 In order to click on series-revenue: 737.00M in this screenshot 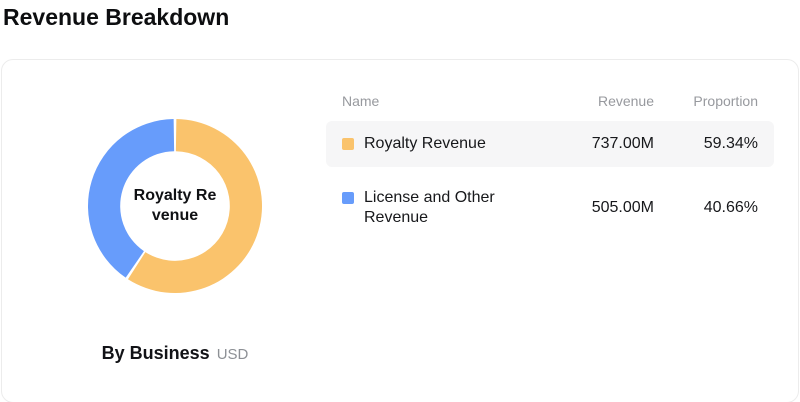, I will do `click(622, 143)`.